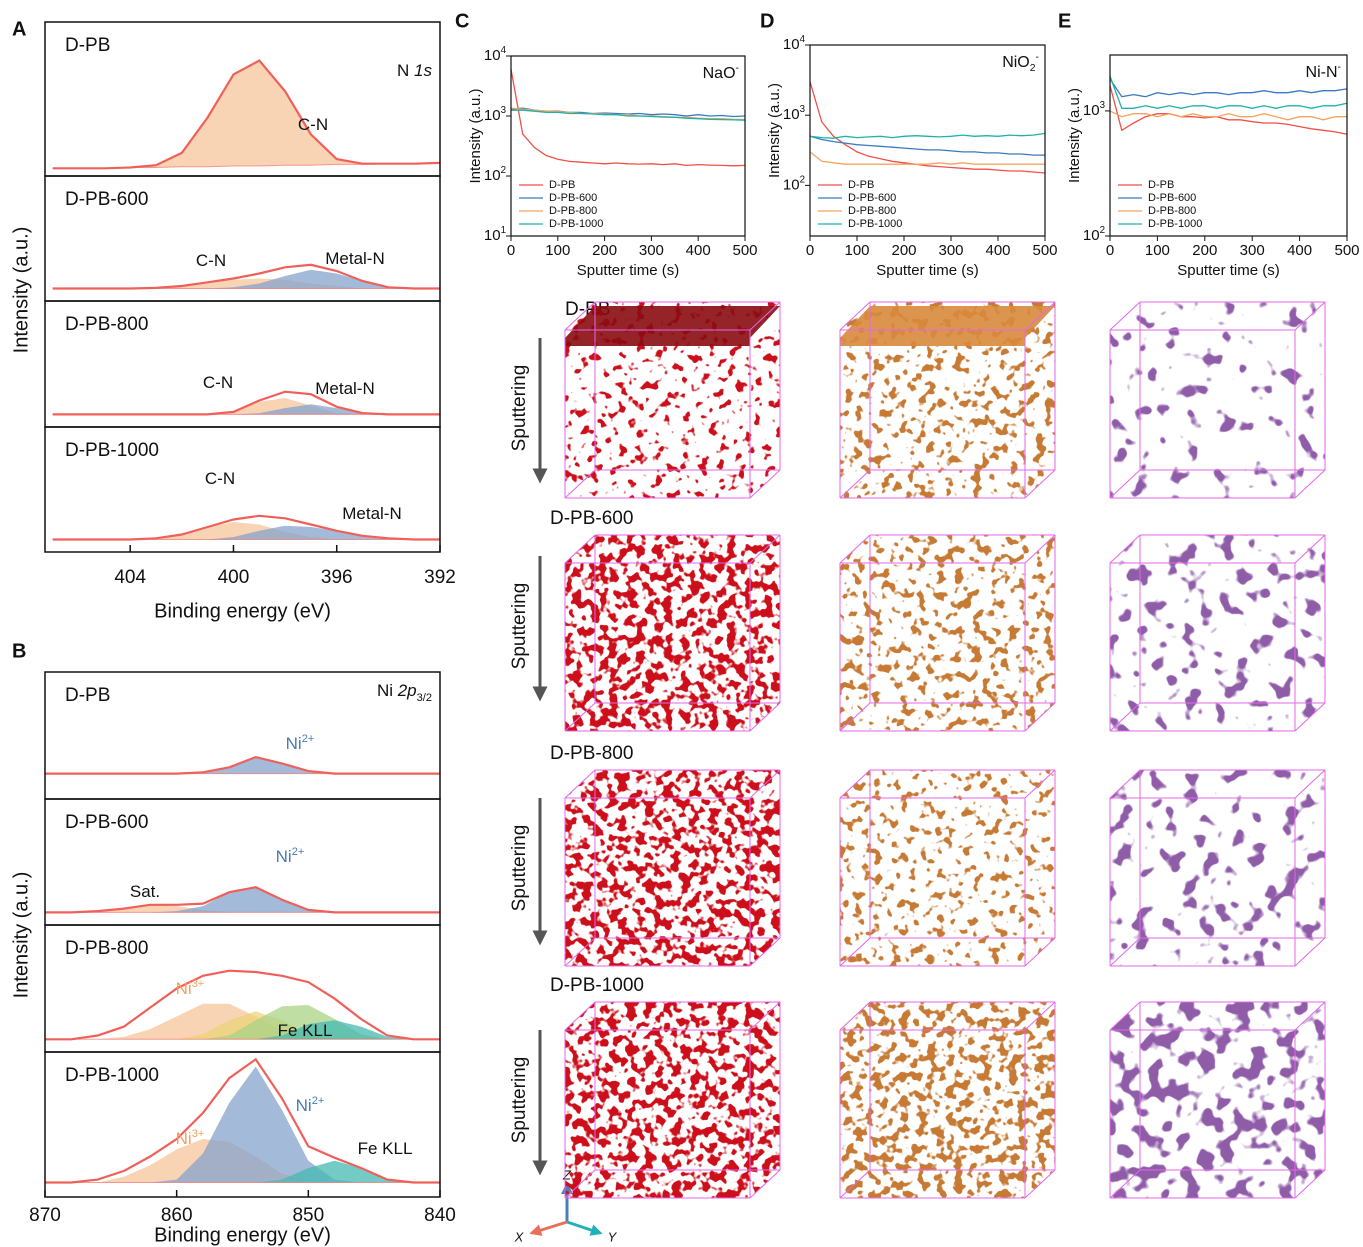 This screenshot has height=1247, width=1363. What do you see at coordinates (308, 1215) in the screenshot?
I see `x-tick-label: 850` at bounding box center [308, 1215].